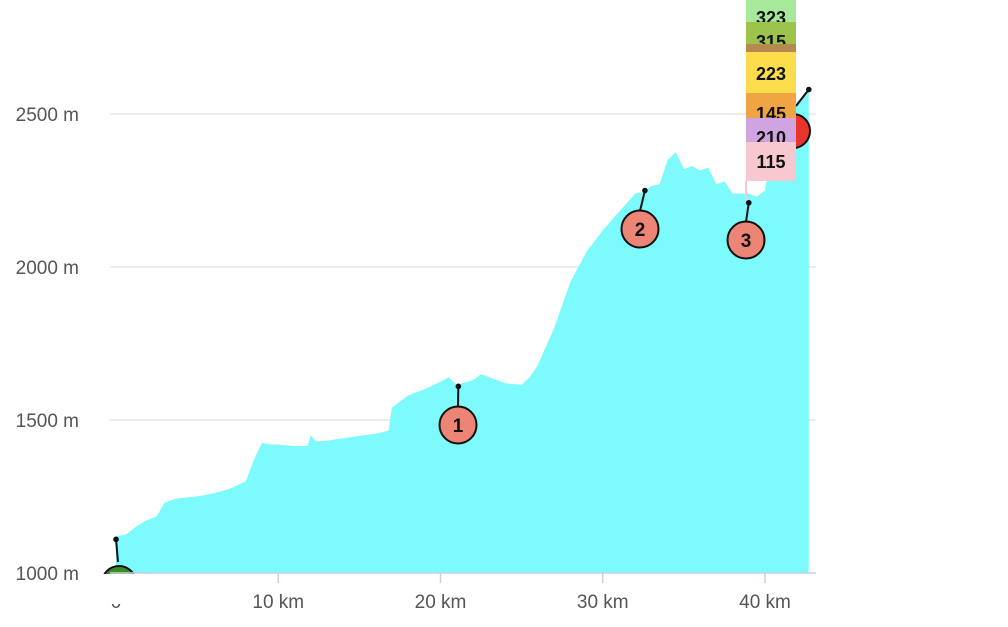  I want to click on start-marker-mask, so click(120, 589).